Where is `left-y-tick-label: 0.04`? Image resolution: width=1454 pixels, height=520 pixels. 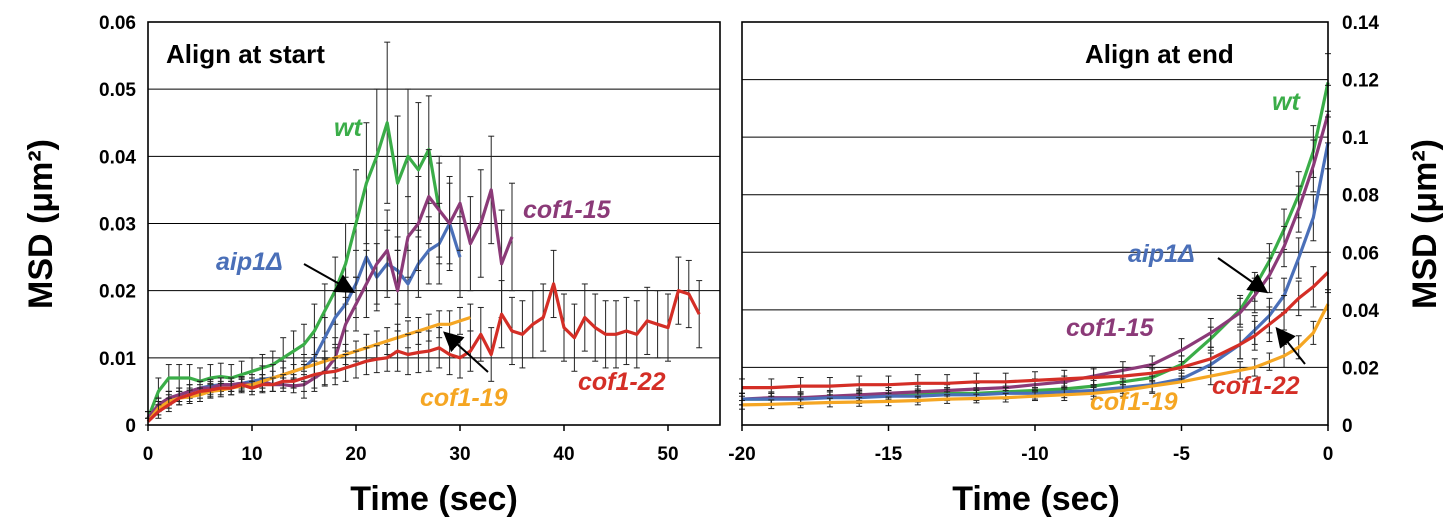
left-y-tick-label: 0.04 is located at coordinates (117, 157).